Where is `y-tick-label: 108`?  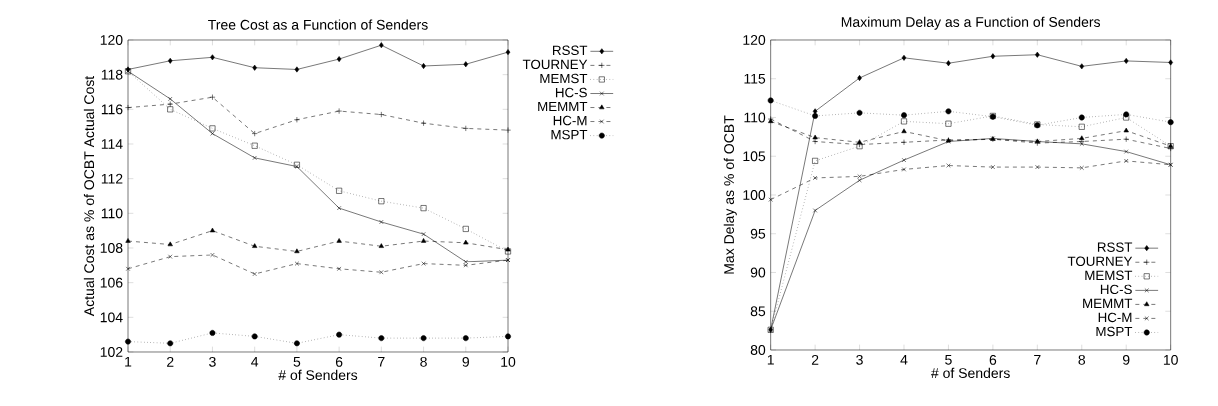
y-tick-label: 108 is located at coordinates (111, 248).